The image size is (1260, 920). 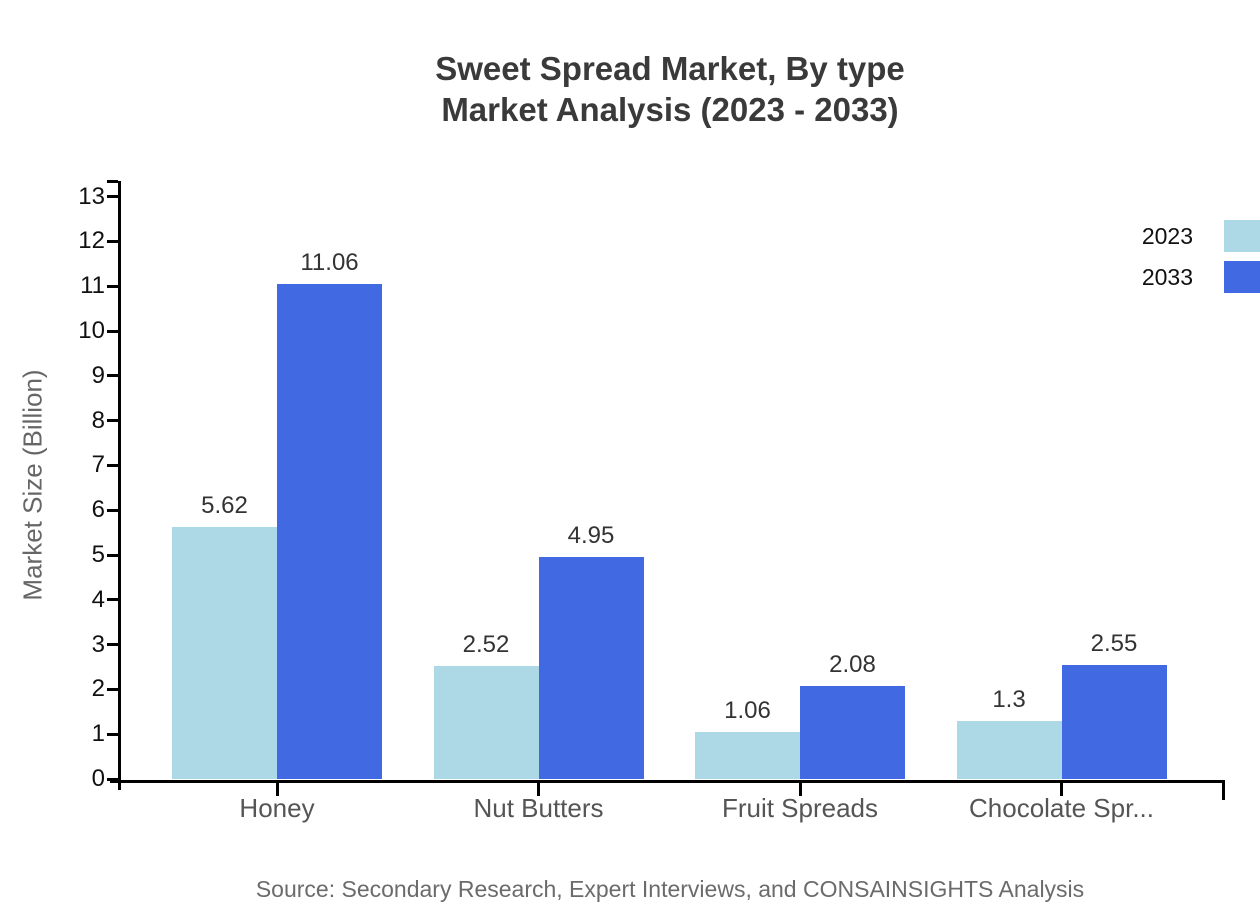 I want to click on y-tick-label: 3, so click(x=98, y=644).